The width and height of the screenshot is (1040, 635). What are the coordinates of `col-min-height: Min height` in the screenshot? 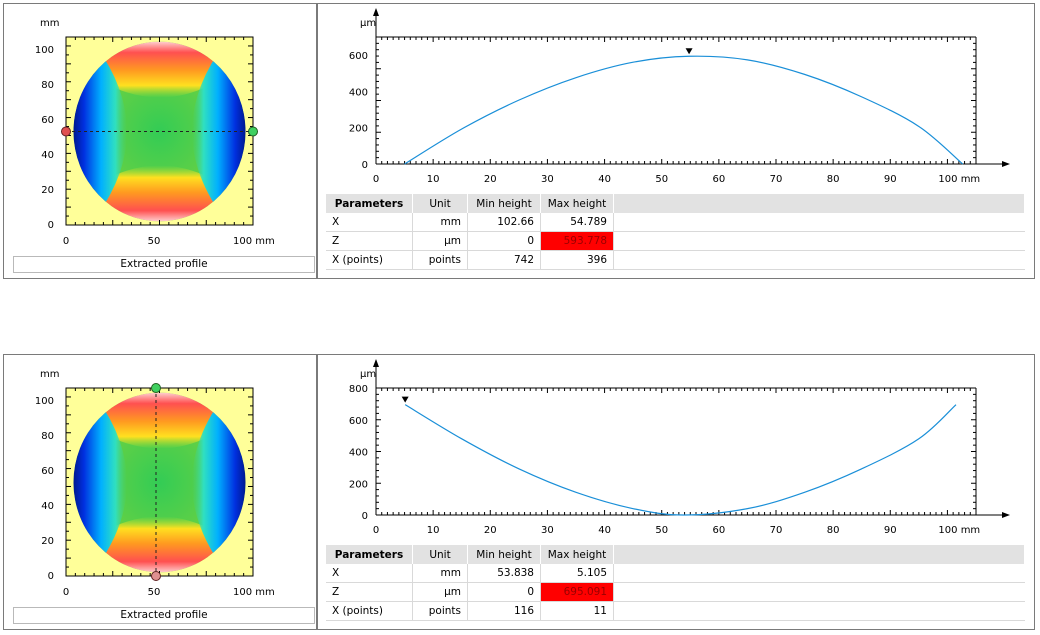 It's located at (504, 203).